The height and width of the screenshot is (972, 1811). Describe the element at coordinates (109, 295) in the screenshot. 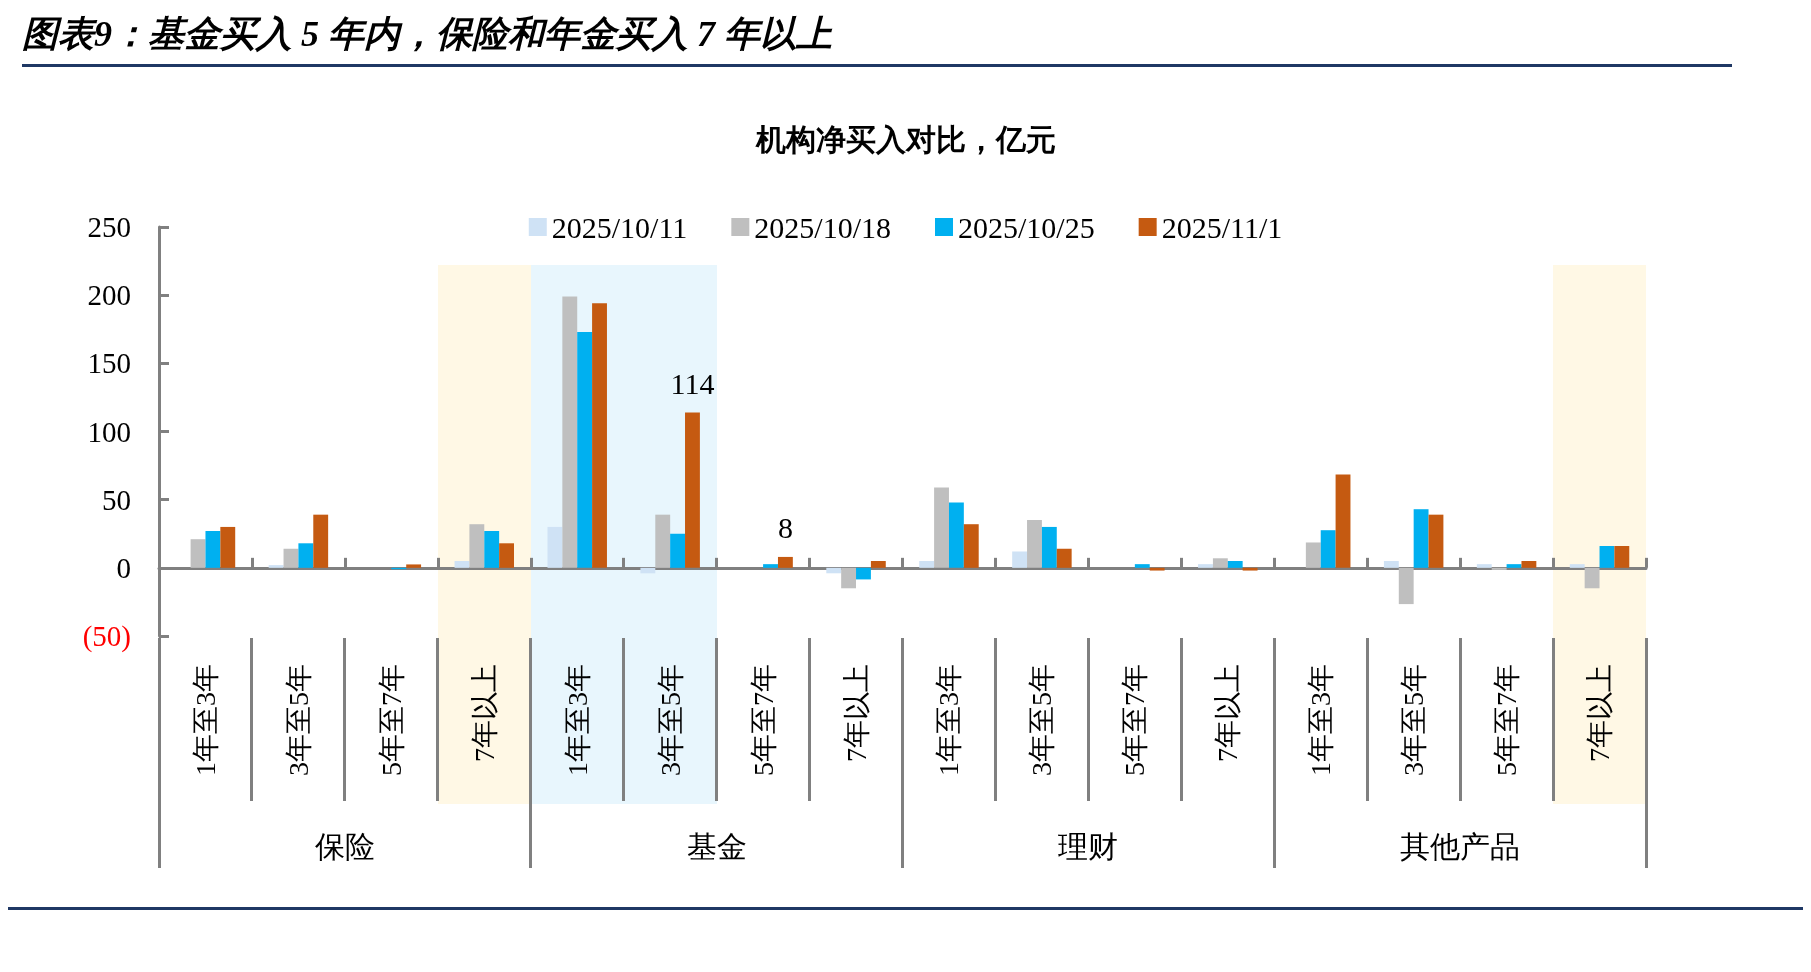

I see `y-tick-label: 200` at that location.